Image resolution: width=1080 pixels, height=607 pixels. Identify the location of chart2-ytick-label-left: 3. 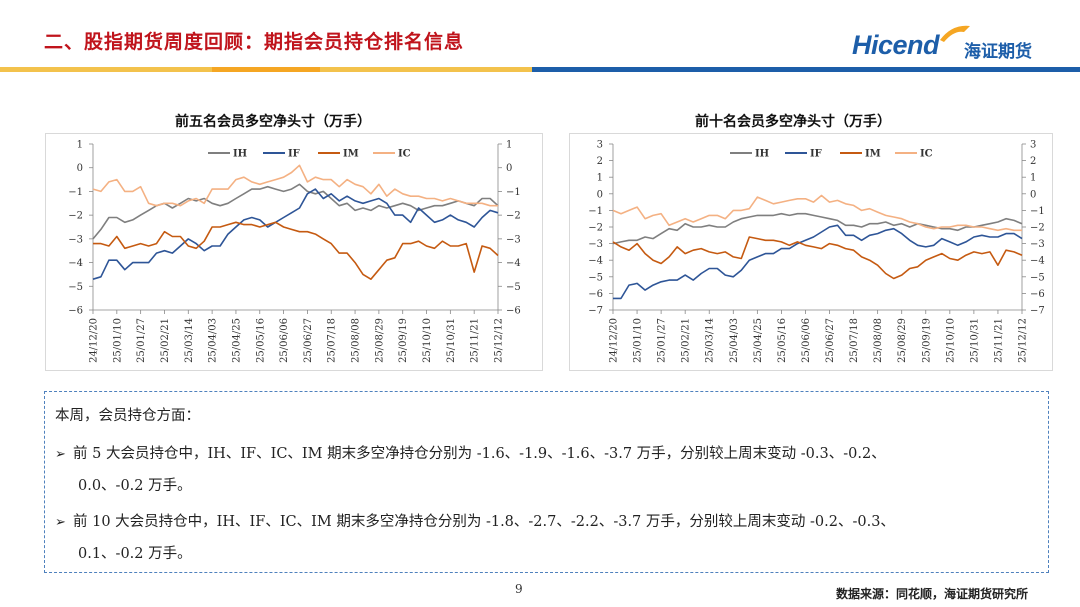
(600, 145).